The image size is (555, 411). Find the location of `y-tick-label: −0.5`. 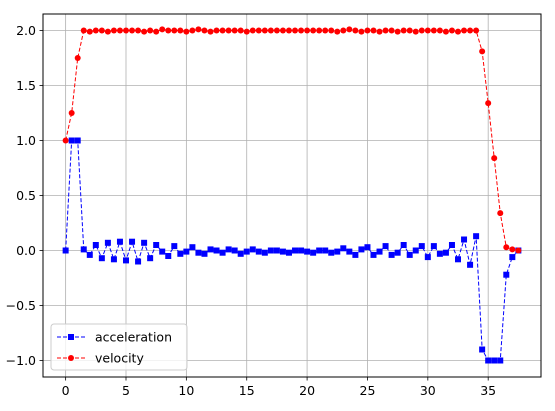

y-tick-label: −0.5 is located at coordinates (21, 305).